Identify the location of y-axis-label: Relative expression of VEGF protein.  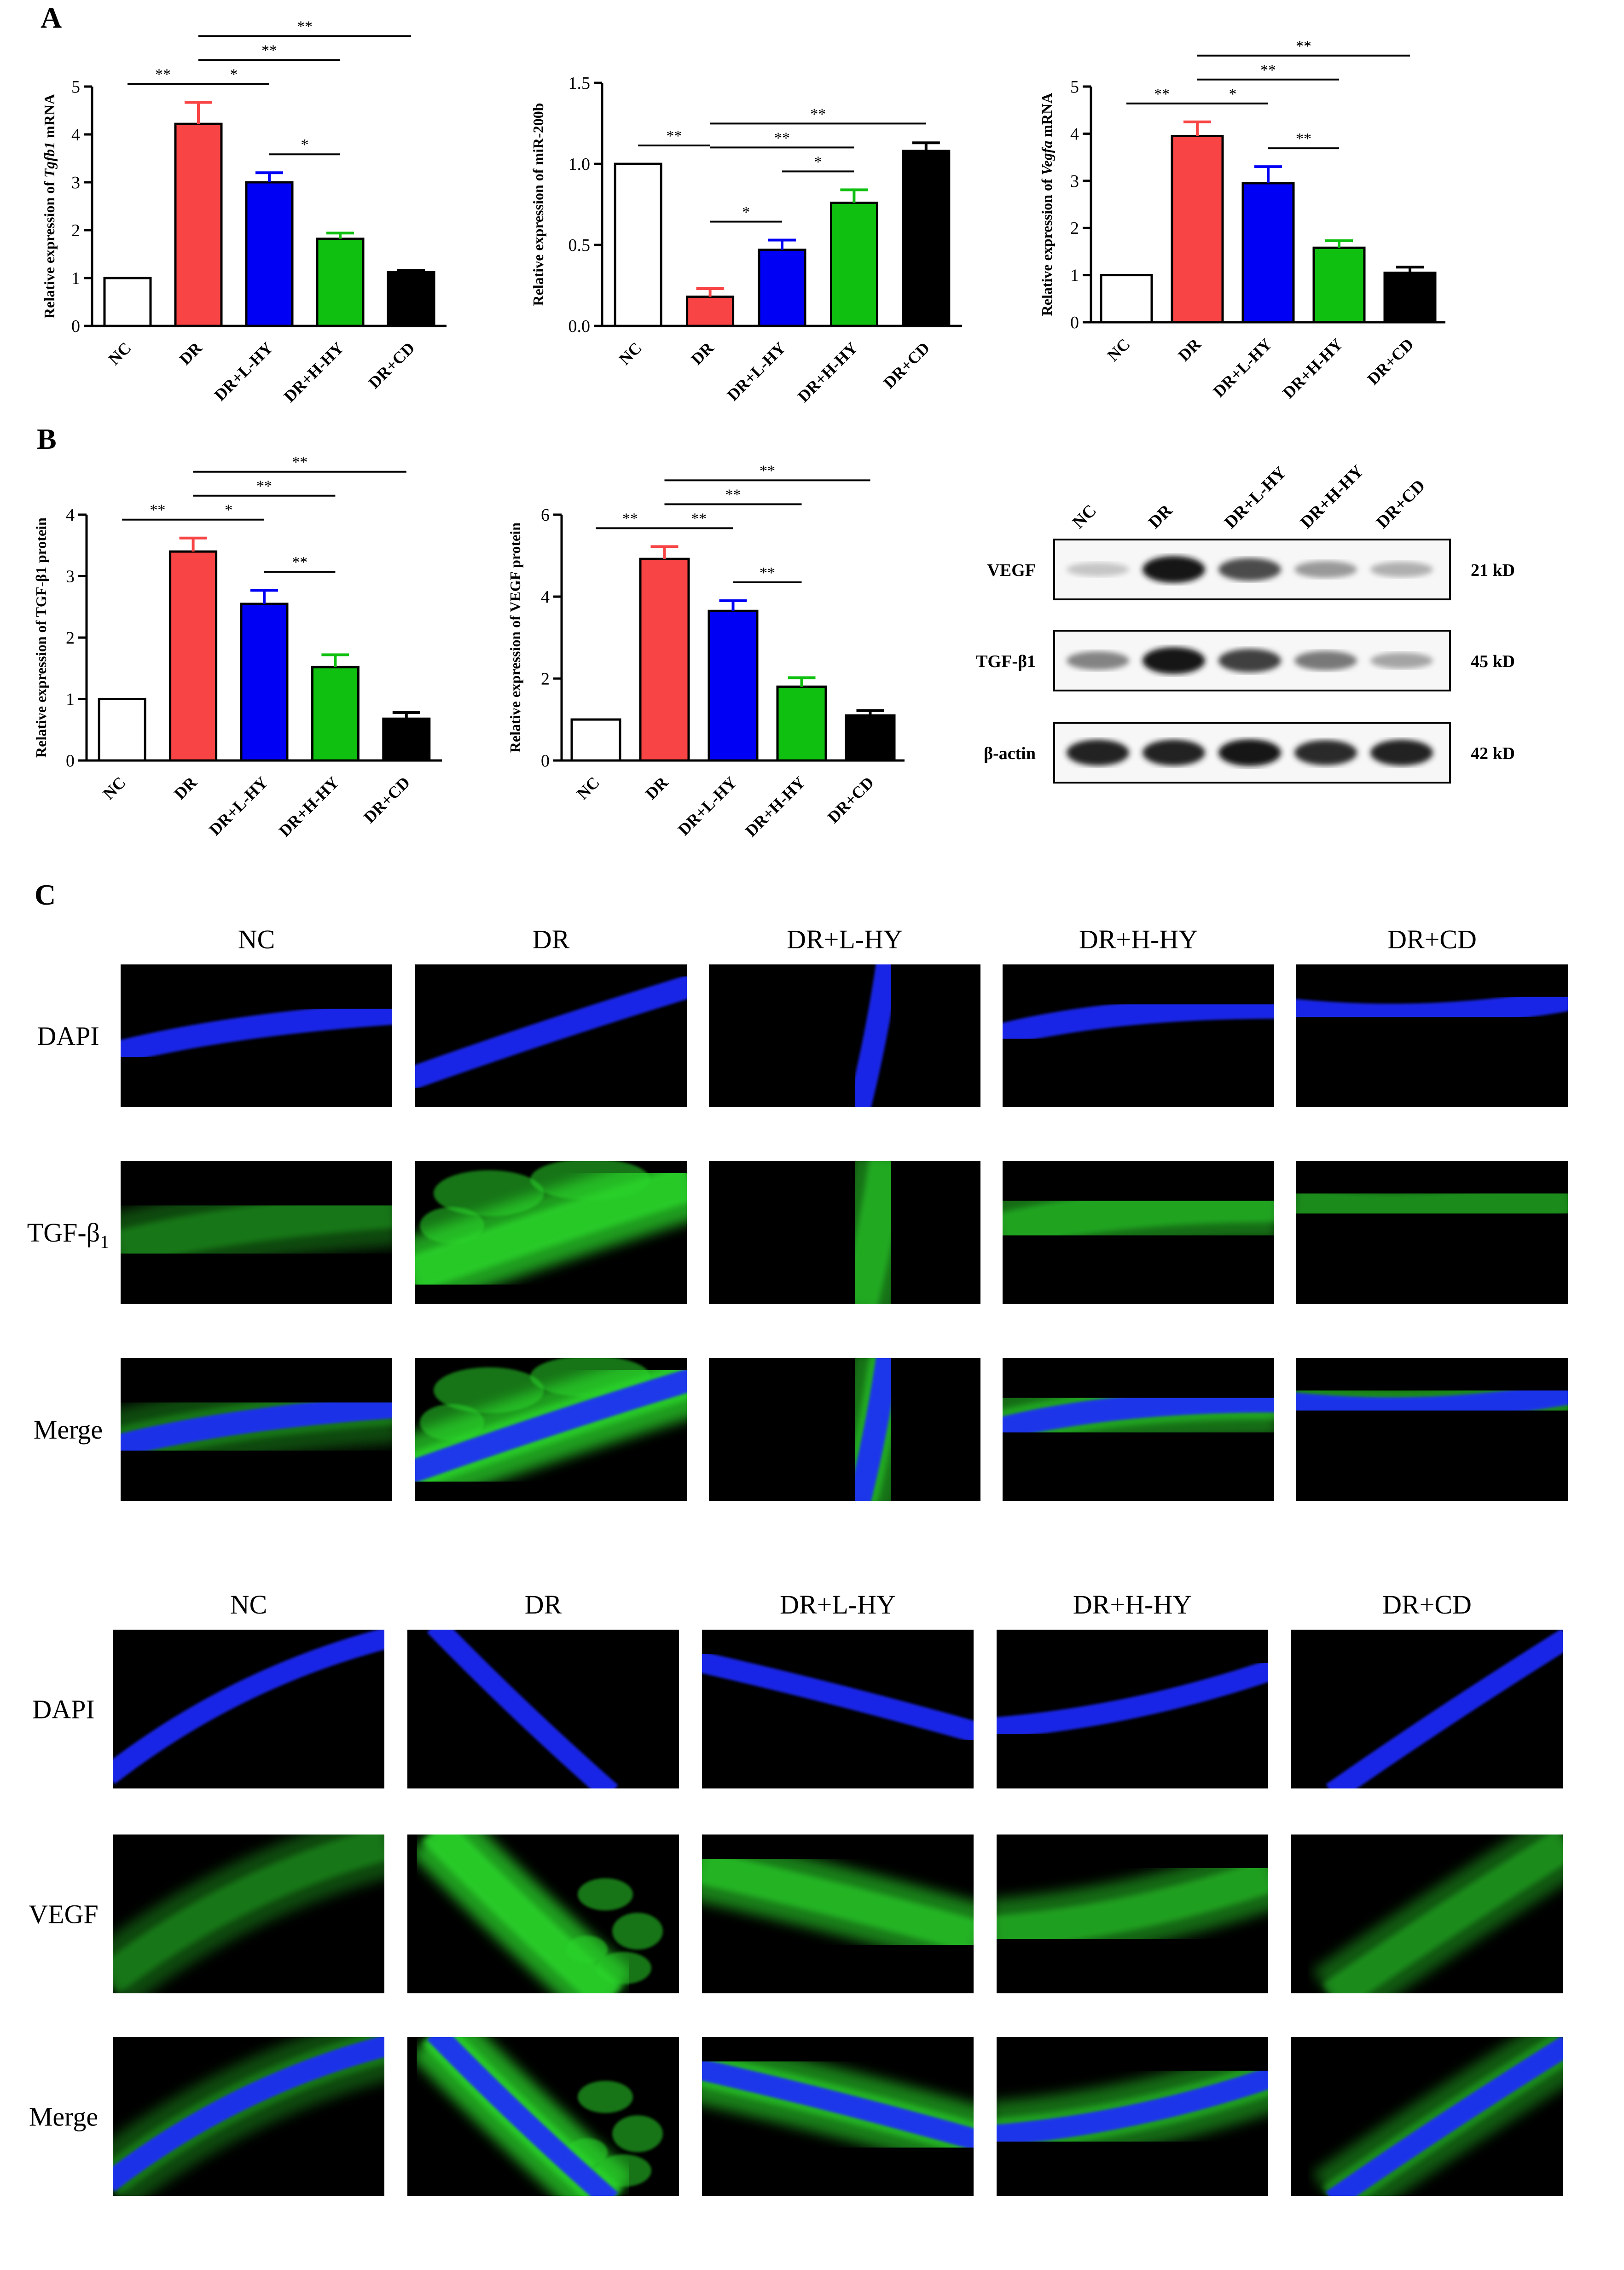
(515, 638).